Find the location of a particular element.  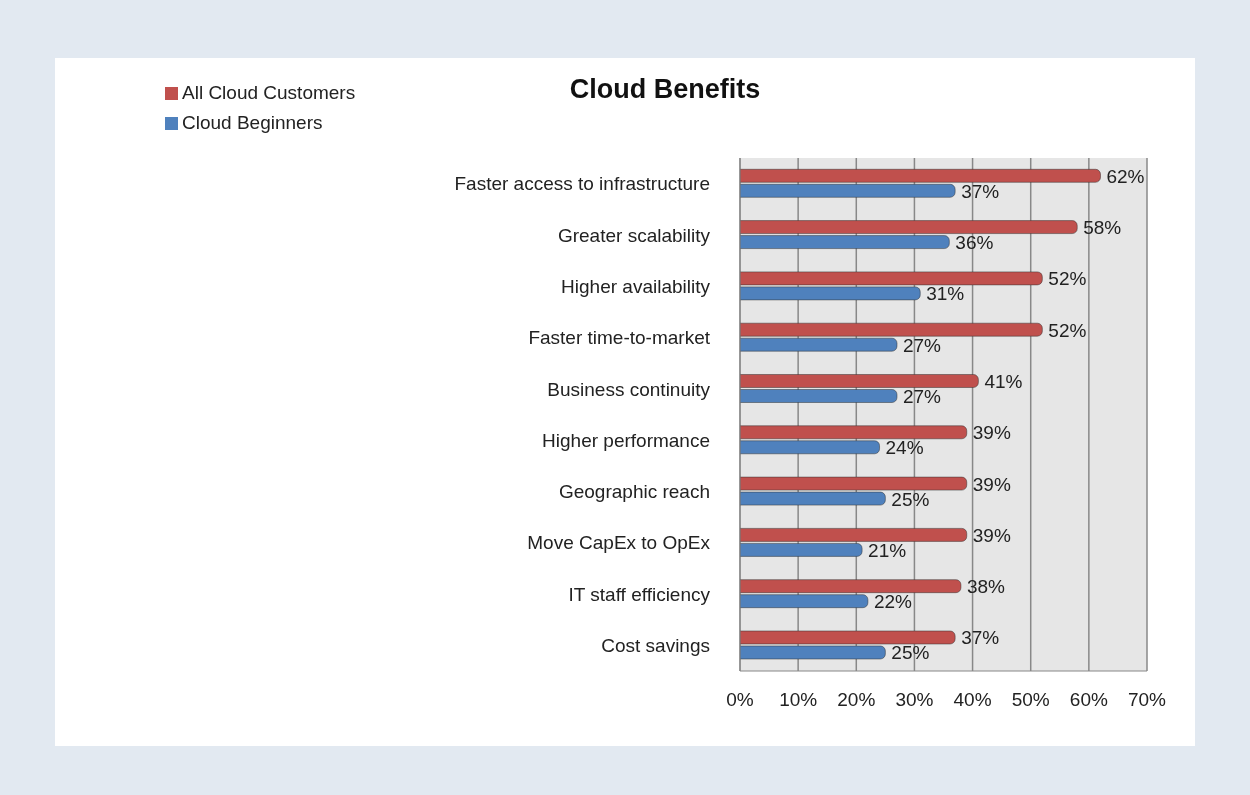

y-tick-label: Geographic reach is located at coordinates (634, 492).